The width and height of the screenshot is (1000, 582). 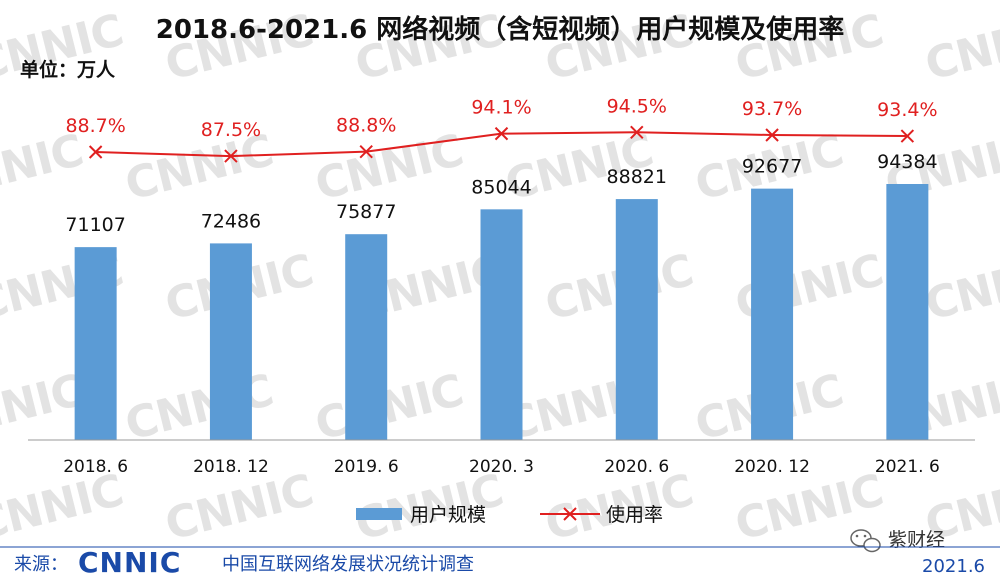 I want to click on x-tick-label: 2021. 6, so click(x=907, y=467).